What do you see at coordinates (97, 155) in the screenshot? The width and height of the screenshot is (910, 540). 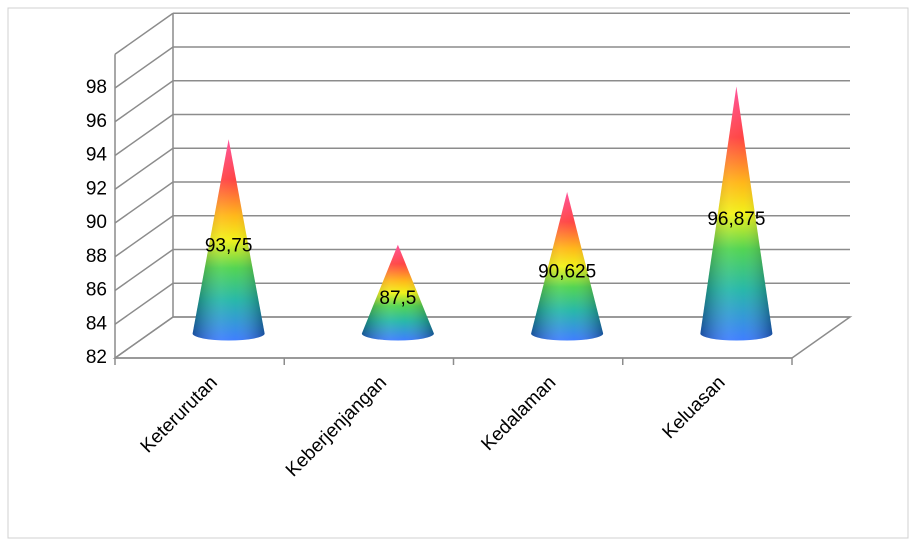 I see `y-tick-label: 94` at bounding box center [97, 155].